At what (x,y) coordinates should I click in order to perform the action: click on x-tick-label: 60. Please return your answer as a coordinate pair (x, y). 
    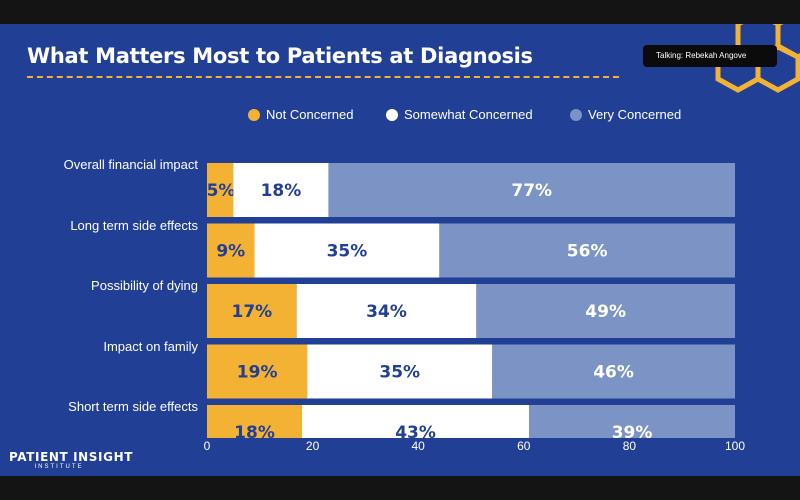
    Looking at the image, I should click on (524, 446).